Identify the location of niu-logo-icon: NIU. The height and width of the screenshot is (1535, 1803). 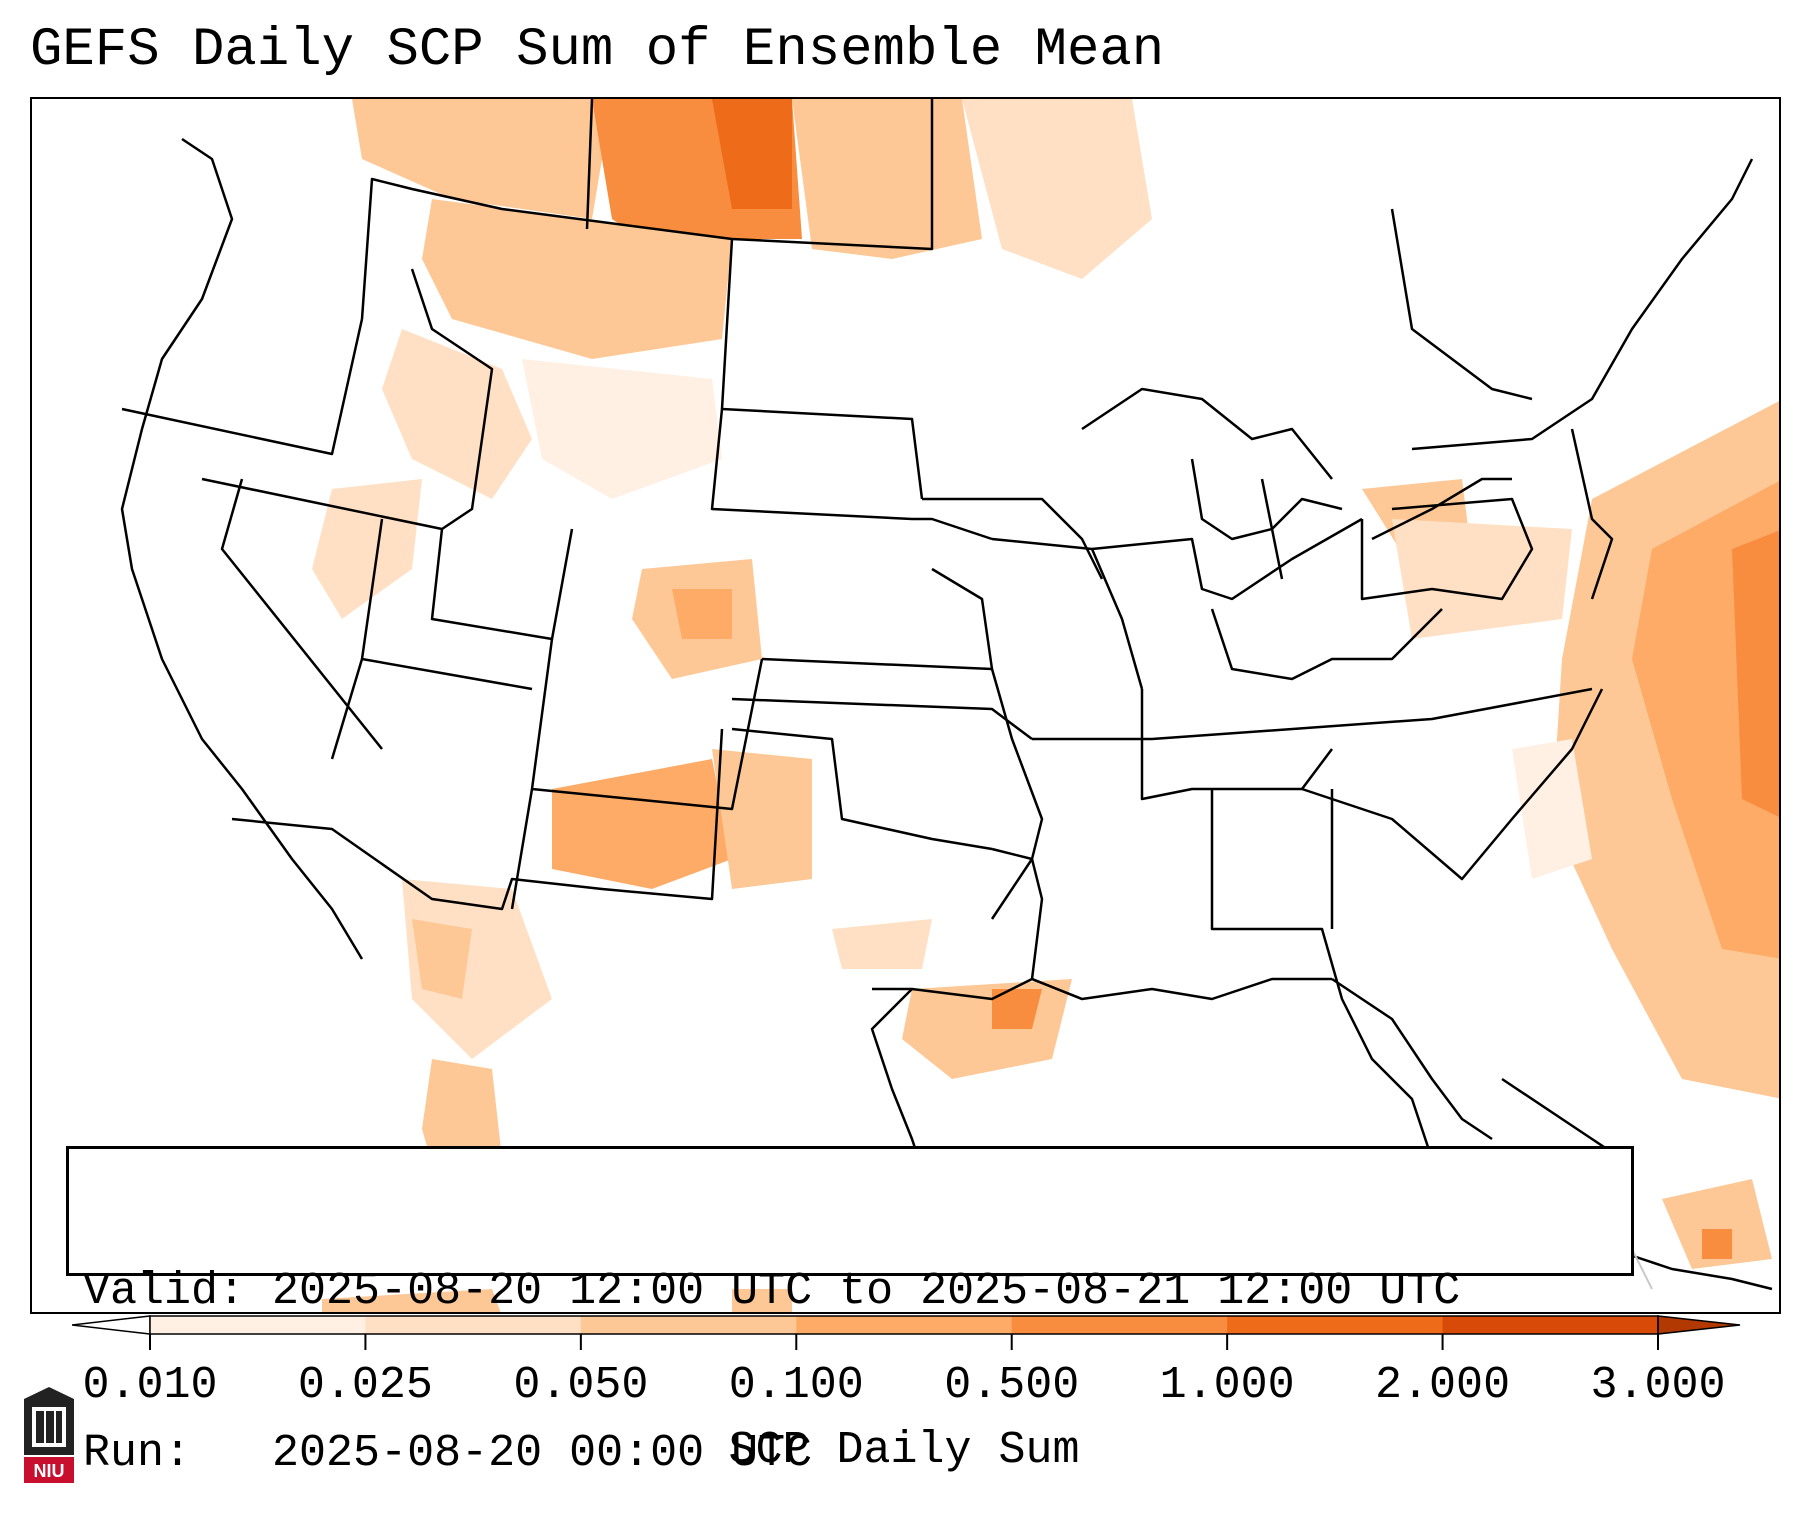
(49, 1435).